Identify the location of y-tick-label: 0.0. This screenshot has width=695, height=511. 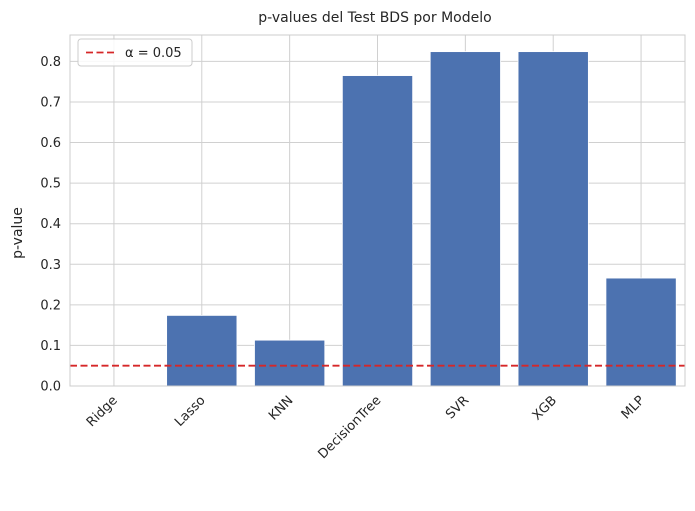
(50, 387).